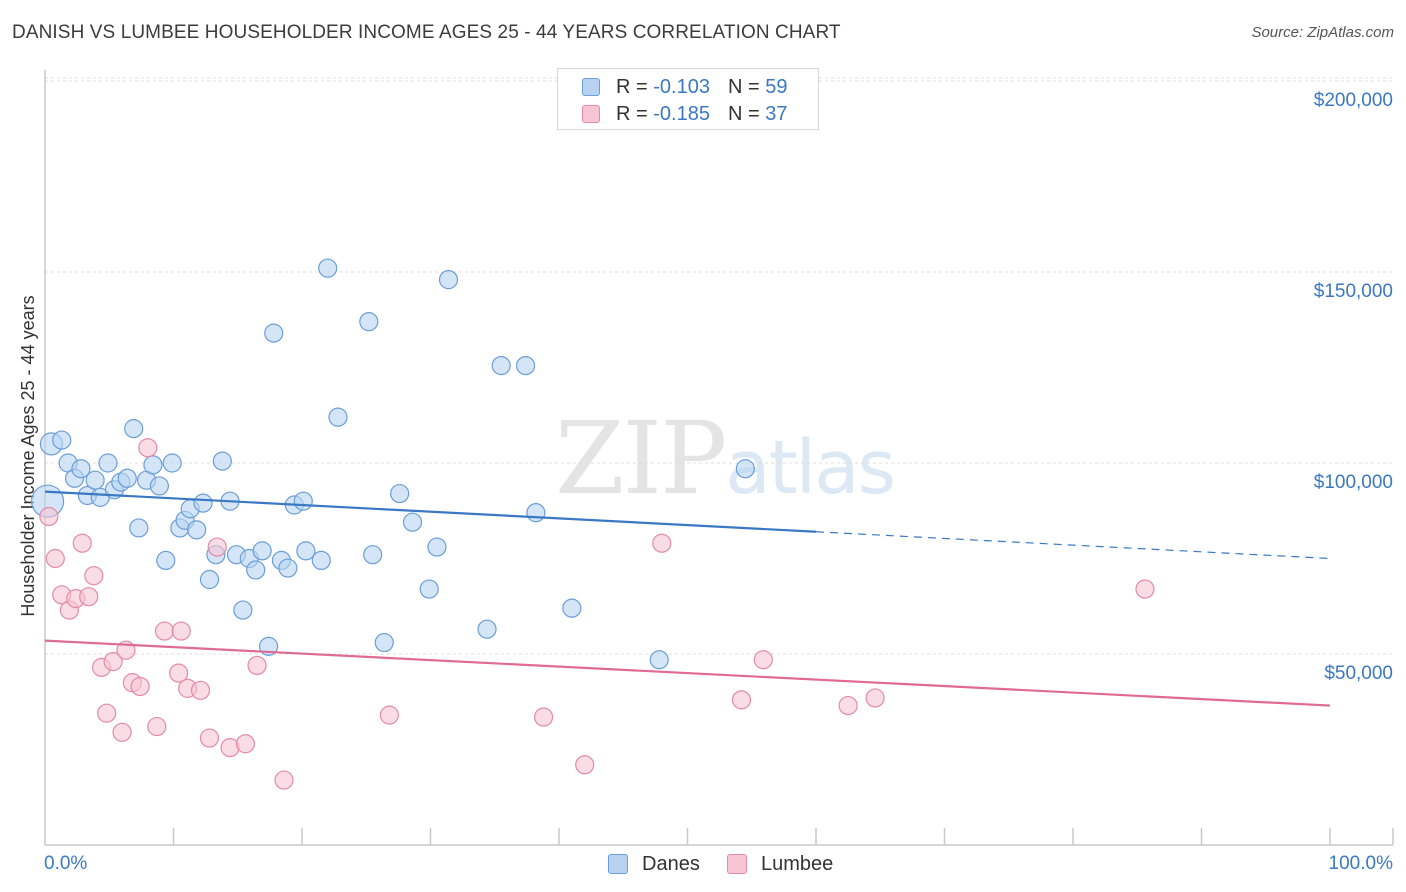 This screenshot has width=1406, height=892. Describe the element at coordinates (591, 114) in the screenshot. I see `lumbee-swatch` at that location.